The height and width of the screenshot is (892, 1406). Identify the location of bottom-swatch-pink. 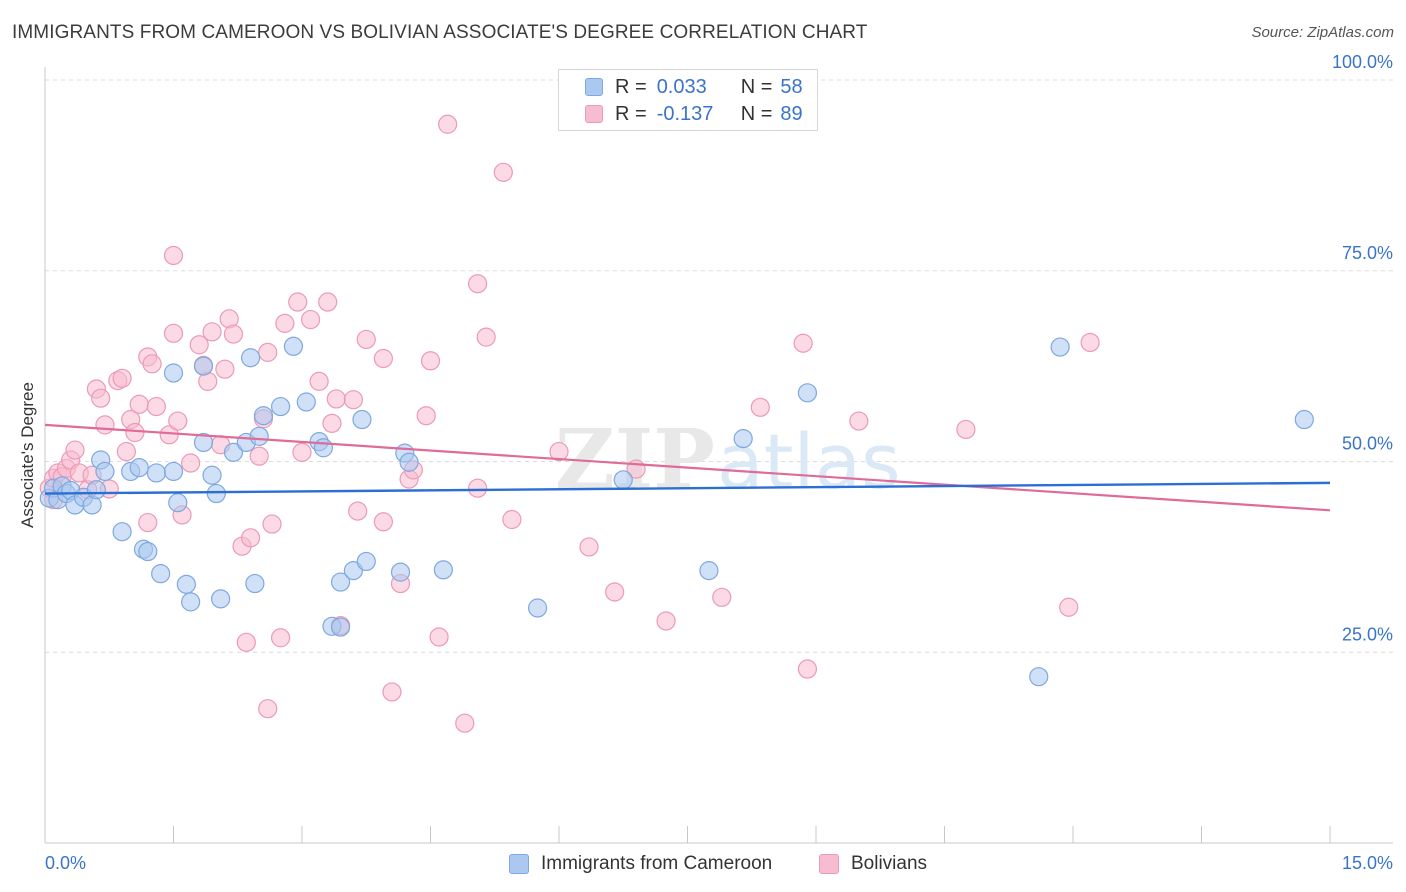
(829, 864).